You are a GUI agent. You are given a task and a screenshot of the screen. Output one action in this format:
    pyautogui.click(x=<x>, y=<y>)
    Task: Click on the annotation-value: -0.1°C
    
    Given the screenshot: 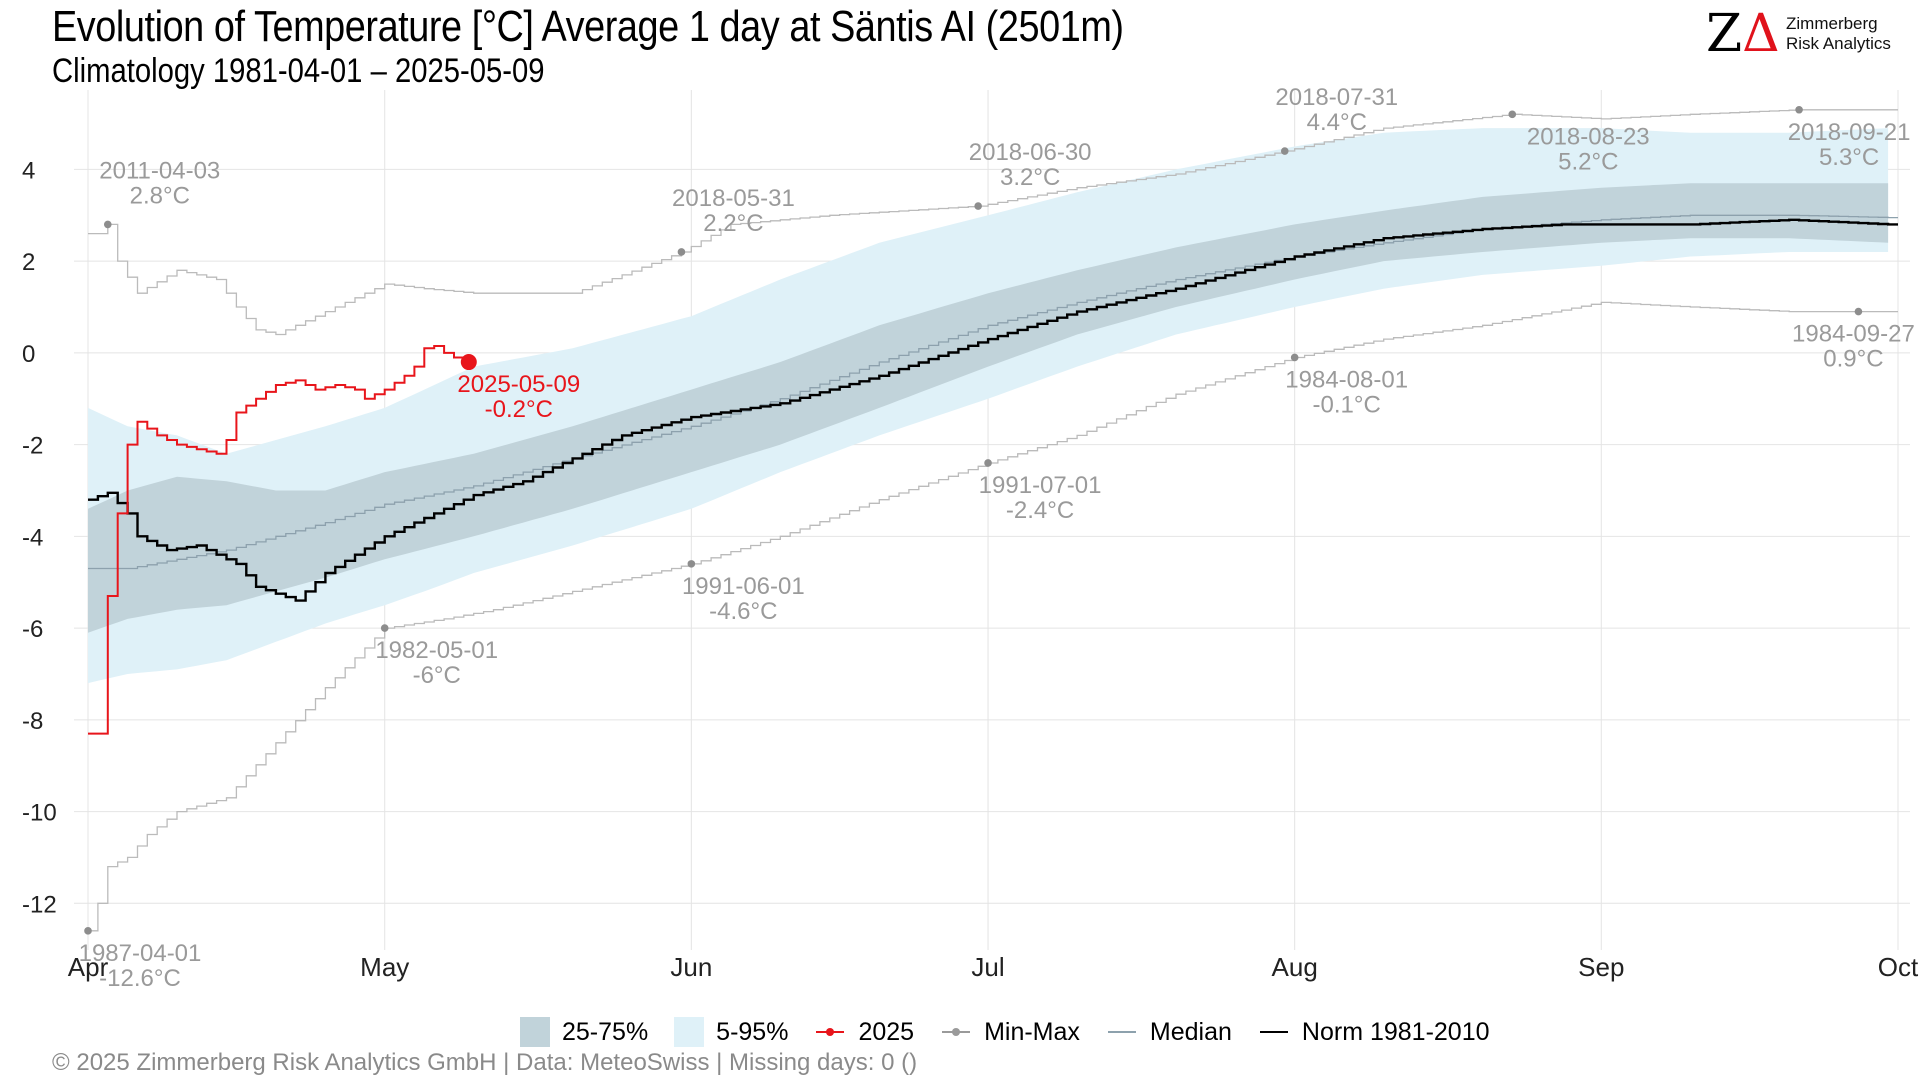 What is the action you would take?
    pyautogui.click(x=1347, y=404)
    